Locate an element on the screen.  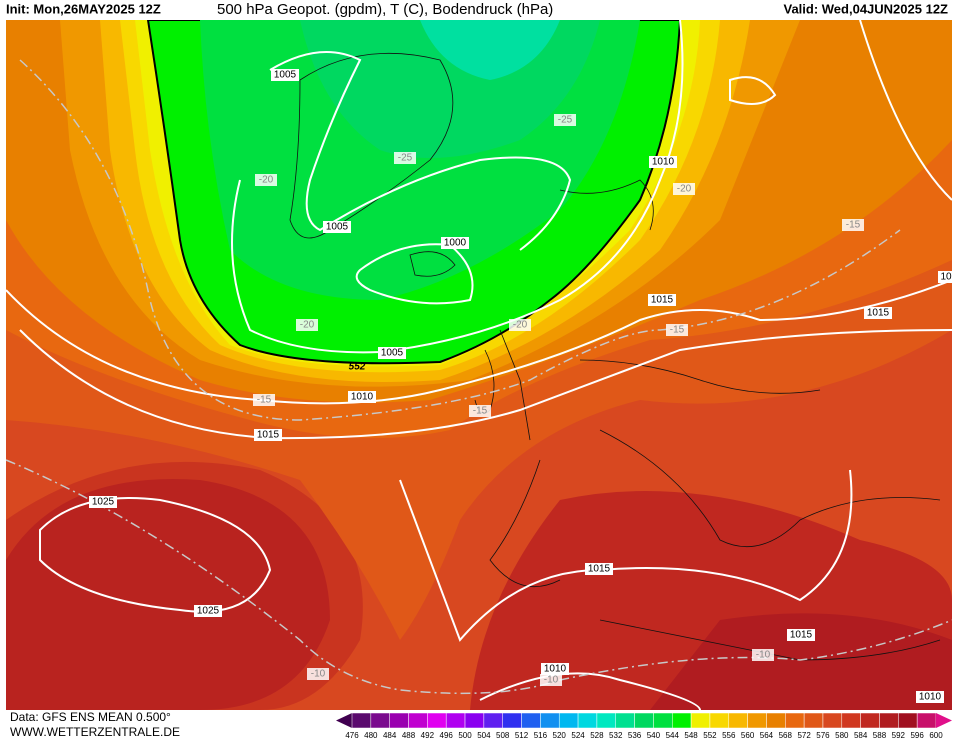
legend-label: 492 is located at coordinates (428, 735).